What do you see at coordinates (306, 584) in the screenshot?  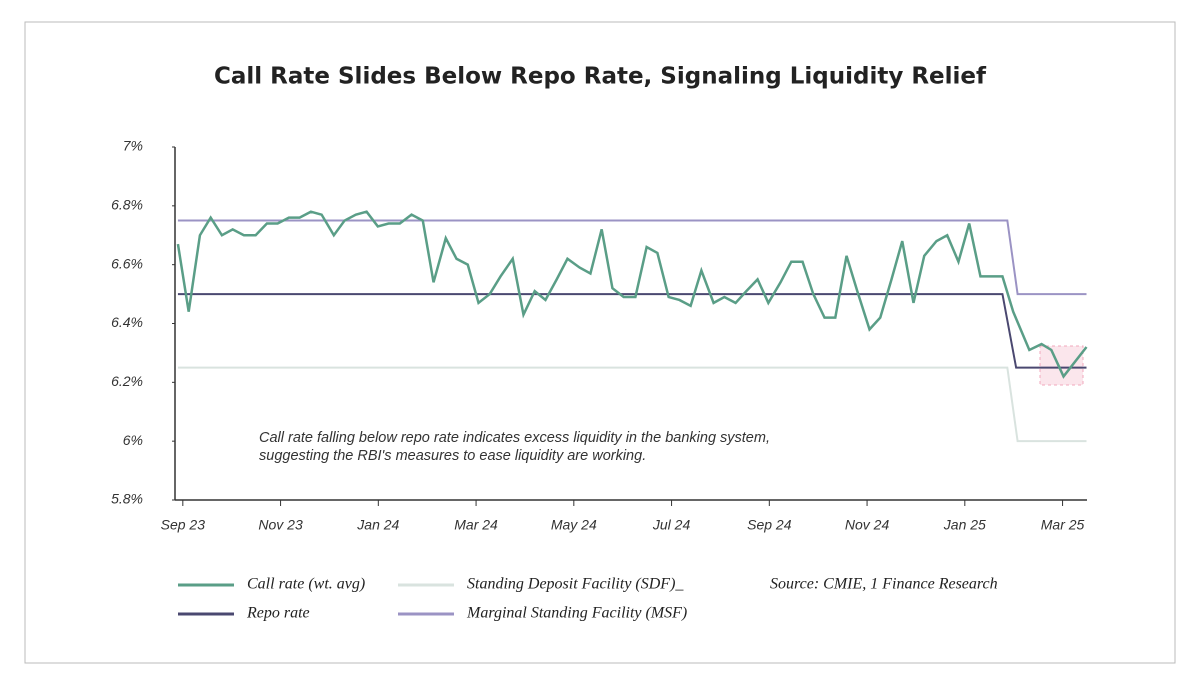 I see `legend-label: Call rate (wt. avg)` at bounding box center [306, 584].